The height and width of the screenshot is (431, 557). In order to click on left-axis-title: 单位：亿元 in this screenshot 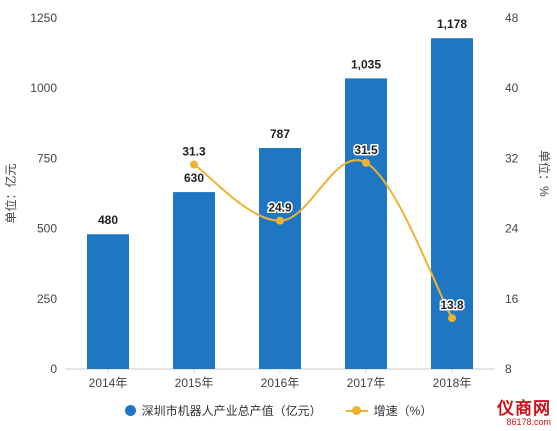, I will do `click(10, 193)`.